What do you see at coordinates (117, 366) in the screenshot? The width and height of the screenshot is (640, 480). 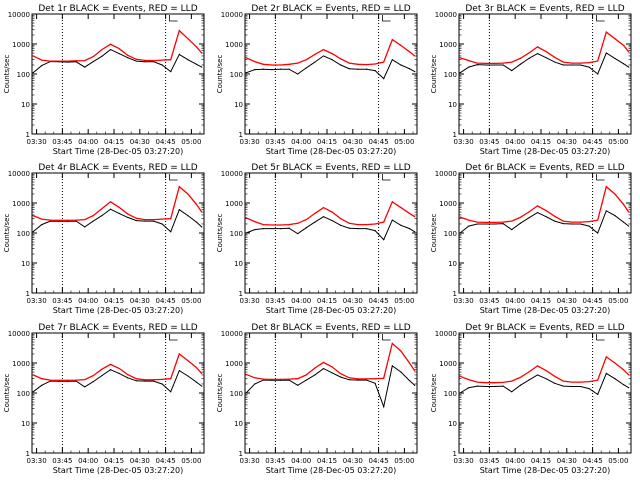 I see `series-line-lld` at bounding box center [117, 366].